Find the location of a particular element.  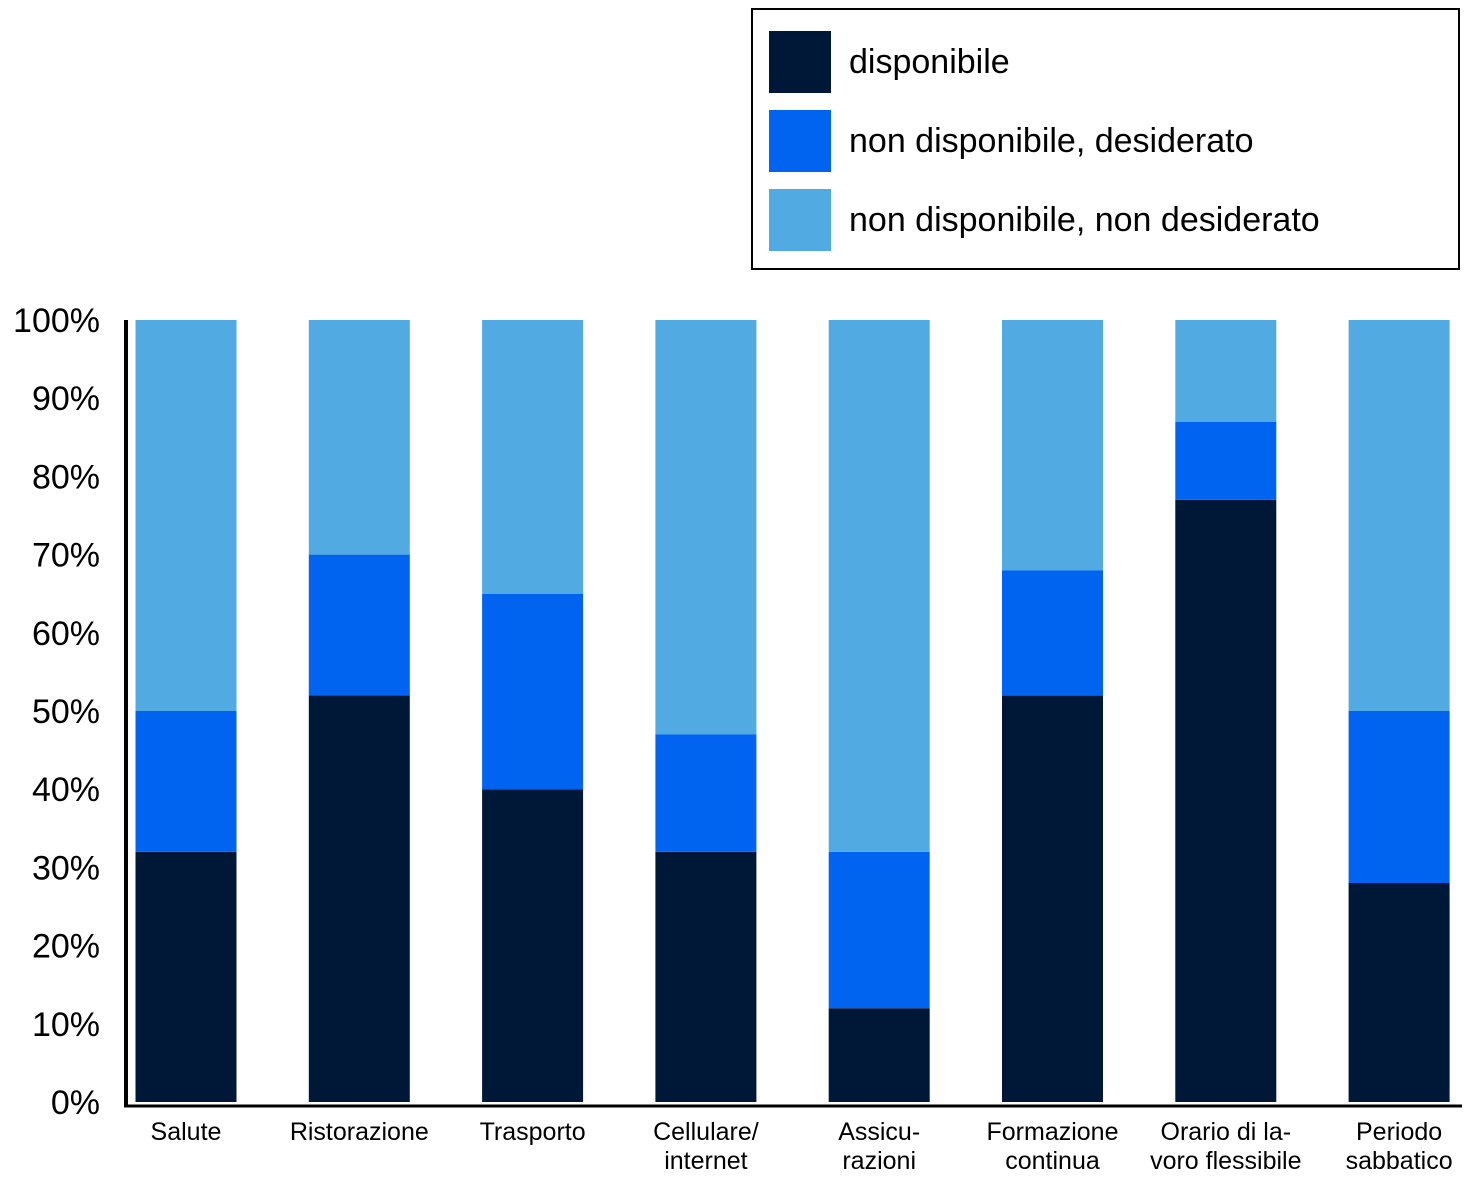

legend-label: disponibile is located at coordinates (929, 61).